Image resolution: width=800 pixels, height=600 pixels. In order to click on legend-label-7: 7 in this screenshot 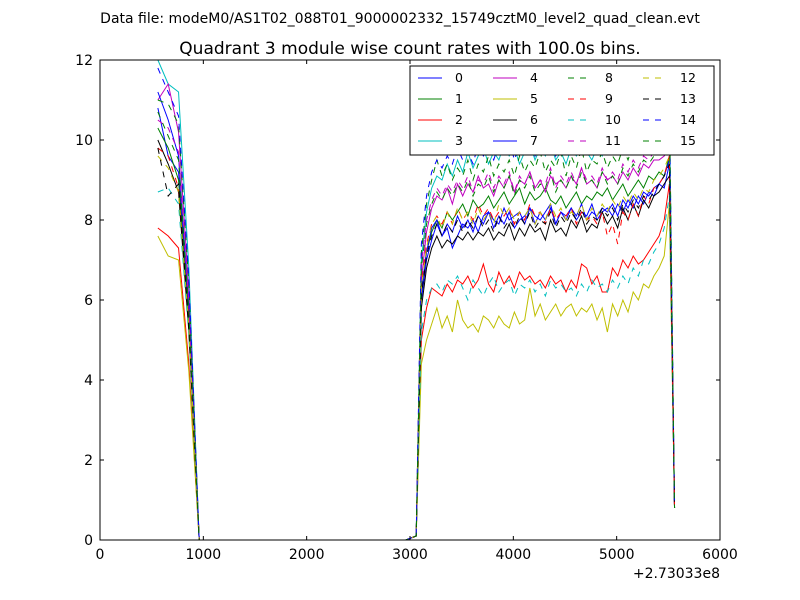, I will do `click(534, 140)`.